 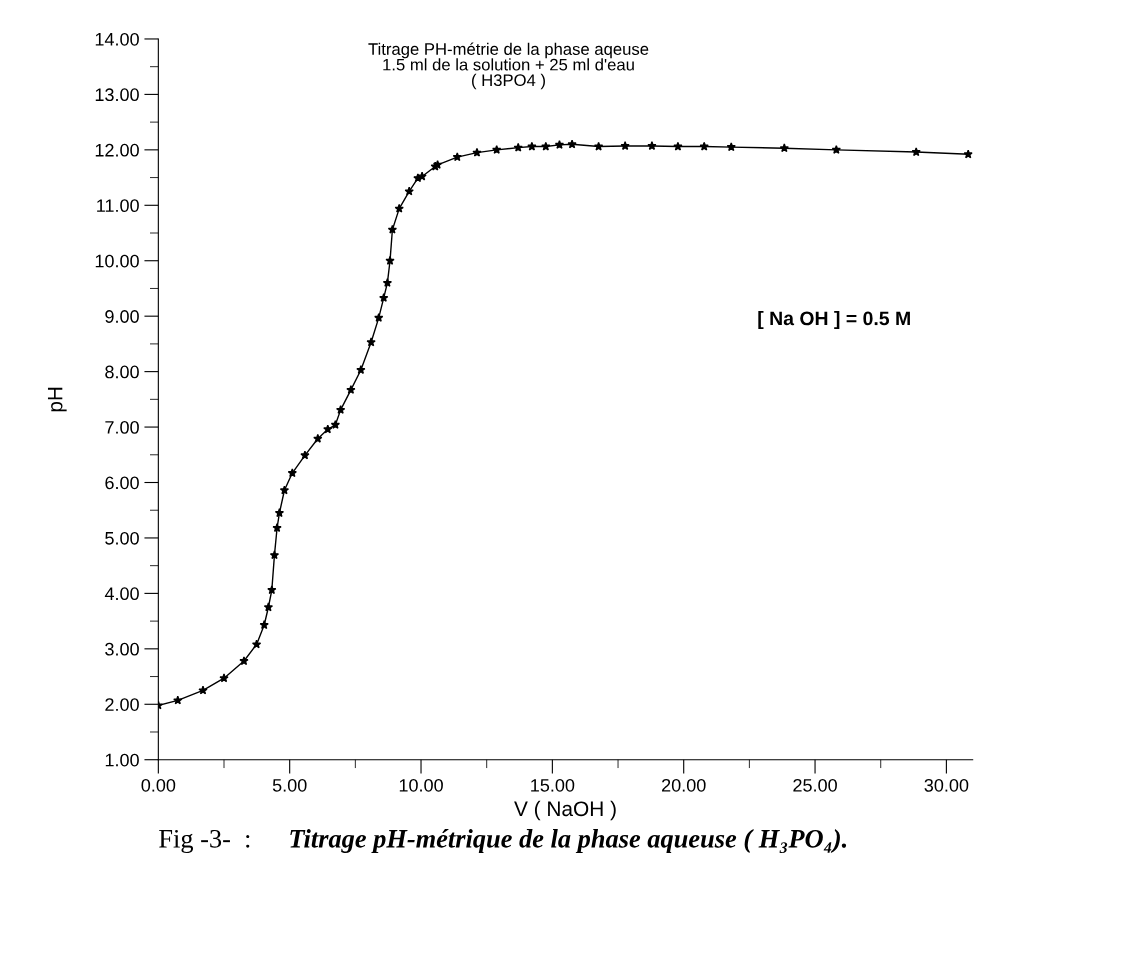 I want to click on y-axis-title: pH, so click(x=57, y=399).